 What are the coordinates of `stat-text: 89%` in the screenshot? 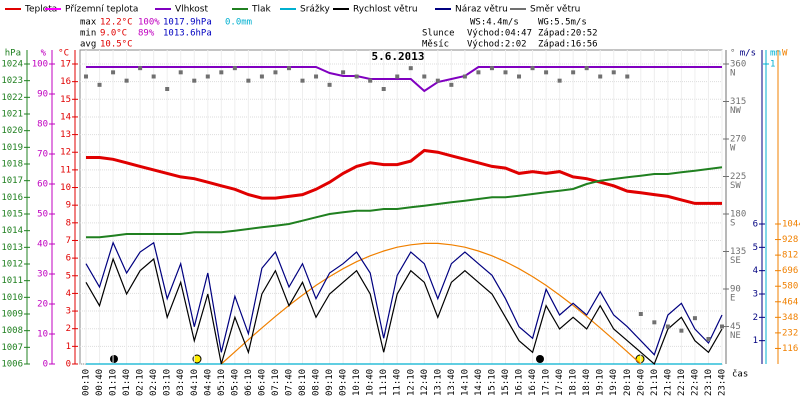 It's located at (146, 34).